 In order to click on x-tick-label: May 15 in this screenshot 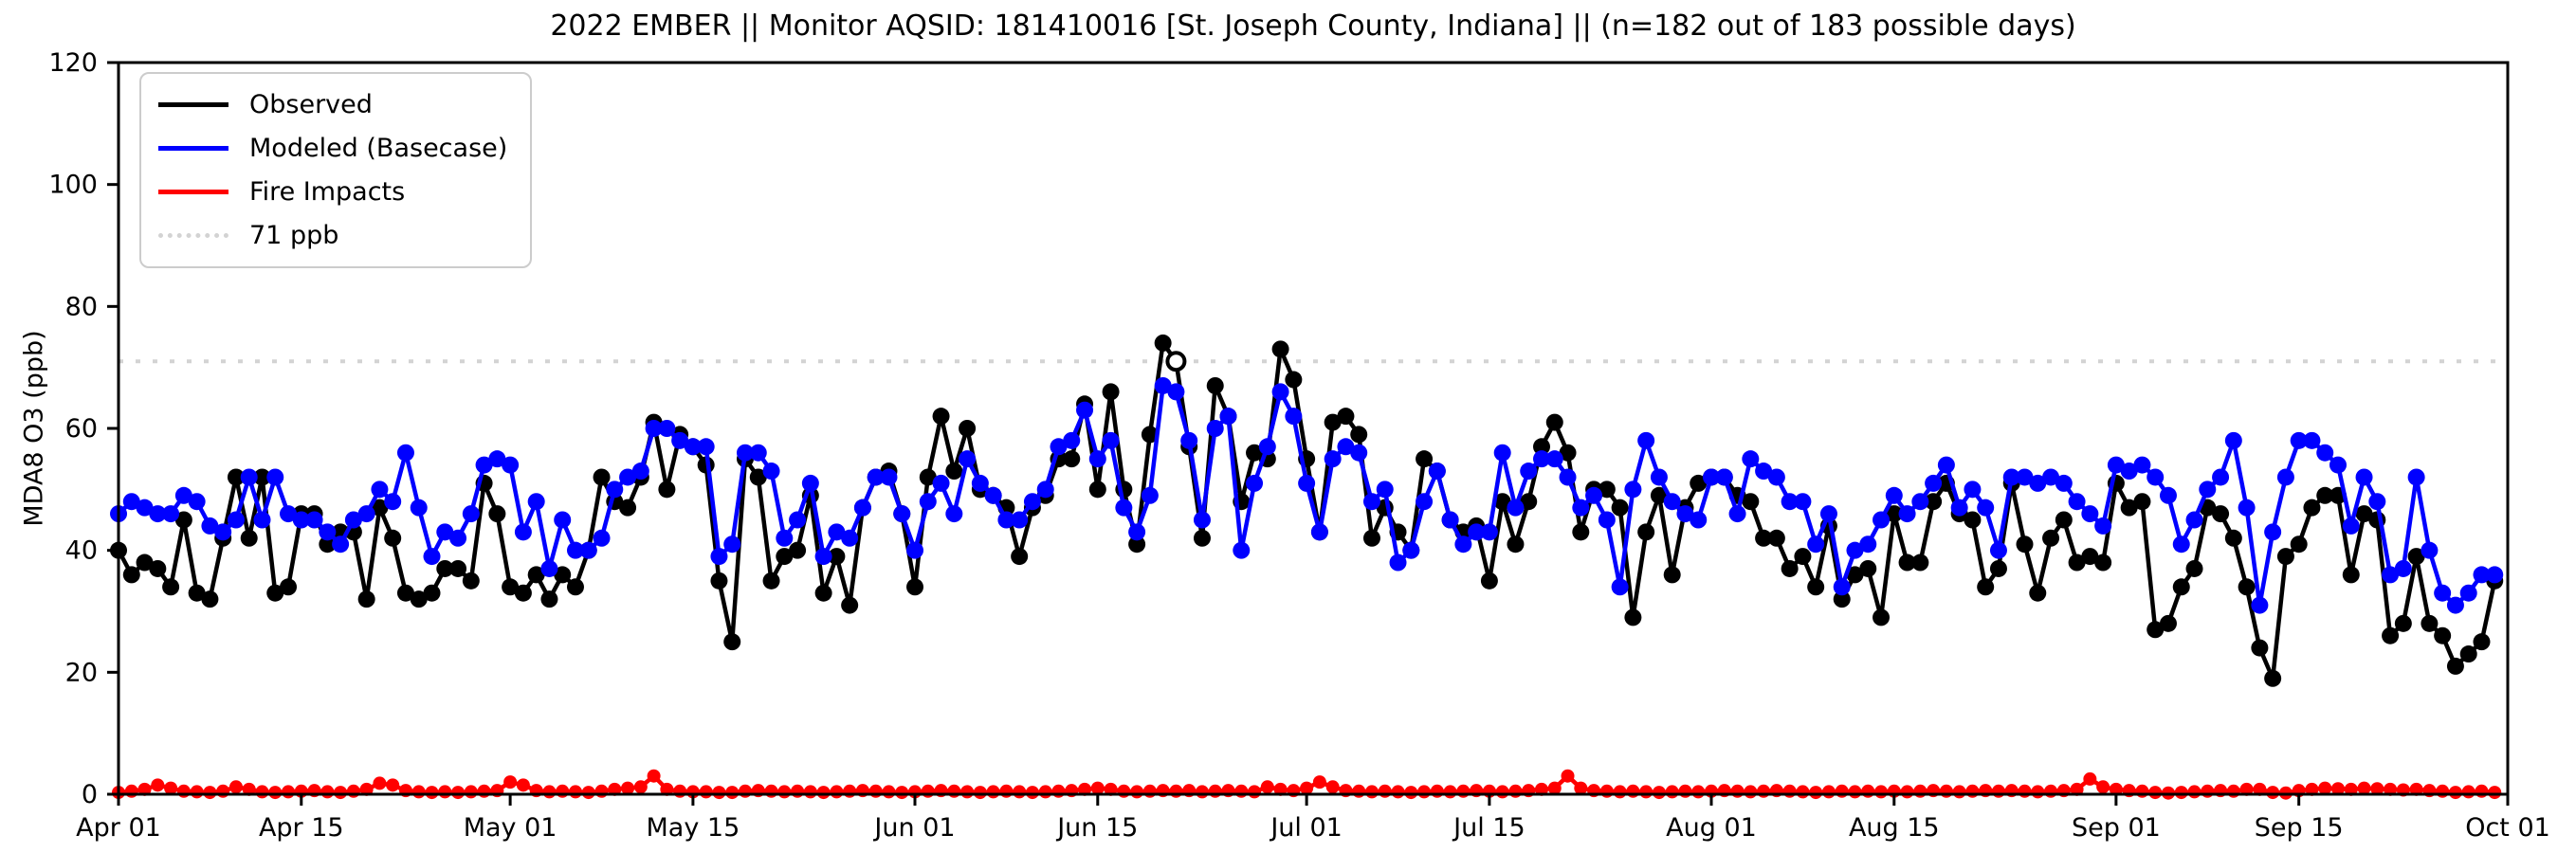, I will do `click(693, 828)`.